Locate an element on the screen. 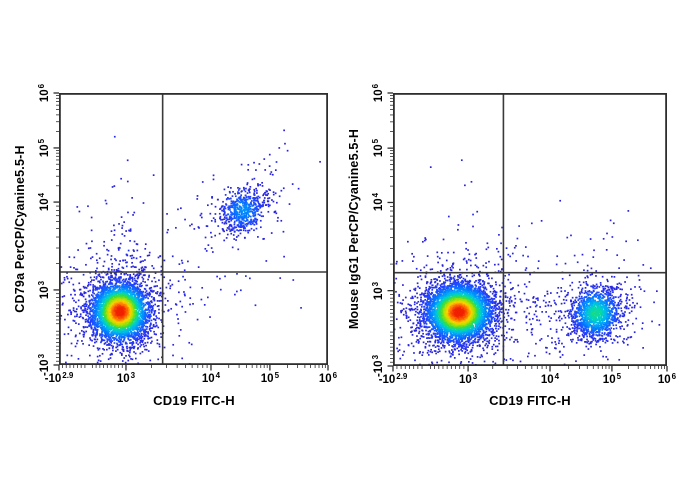 The width and height of the screenshot is (688, 490). right-x-axis-title: CD19 FITC-H is located at coordinates (530, 400).